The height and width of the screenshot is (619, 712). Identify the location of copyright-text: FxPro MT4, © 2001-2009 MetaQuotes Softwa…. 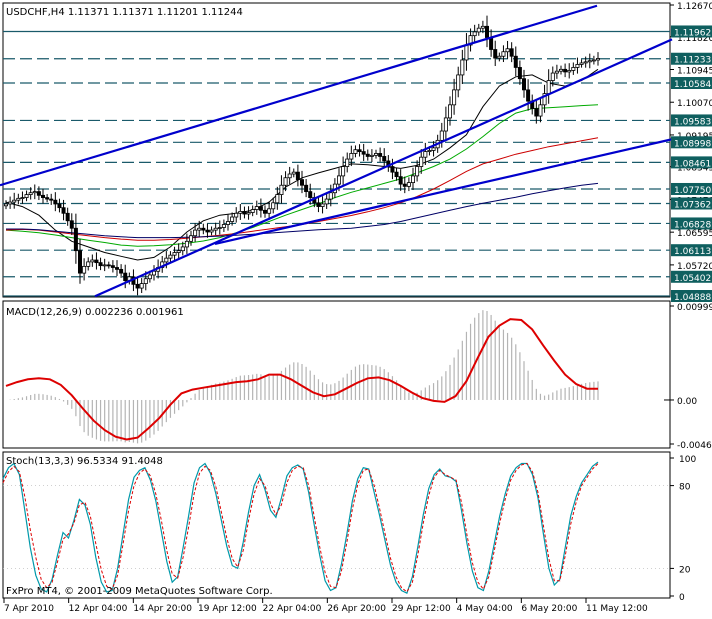
(139, 591).